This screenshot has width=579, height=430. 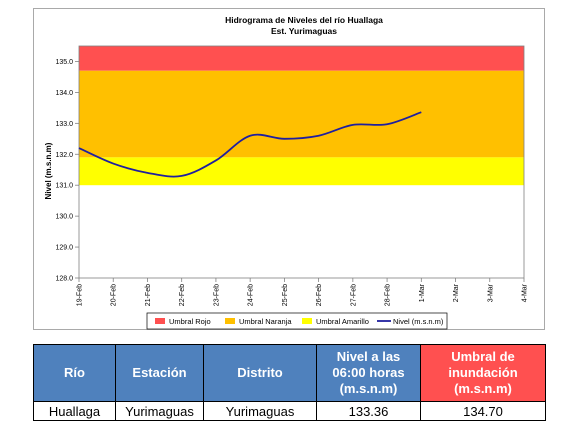 I want to click on y-axis-label: Nivel (m.s.n.m), so click(x=48, y=170).